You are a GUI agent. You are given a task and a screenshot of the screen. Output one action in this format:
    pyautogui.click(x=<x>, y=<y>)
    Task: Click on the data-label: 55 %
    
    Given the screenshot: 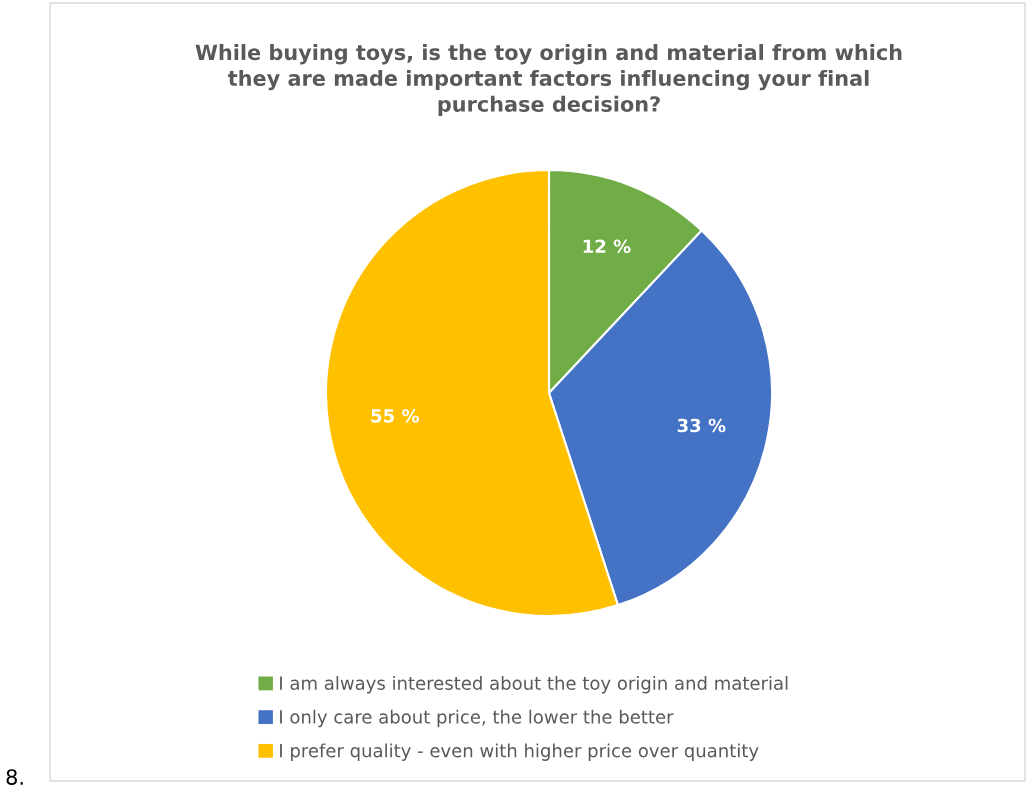 What is the action you would take?
    pyautogui.click(x=395, y=416)
    